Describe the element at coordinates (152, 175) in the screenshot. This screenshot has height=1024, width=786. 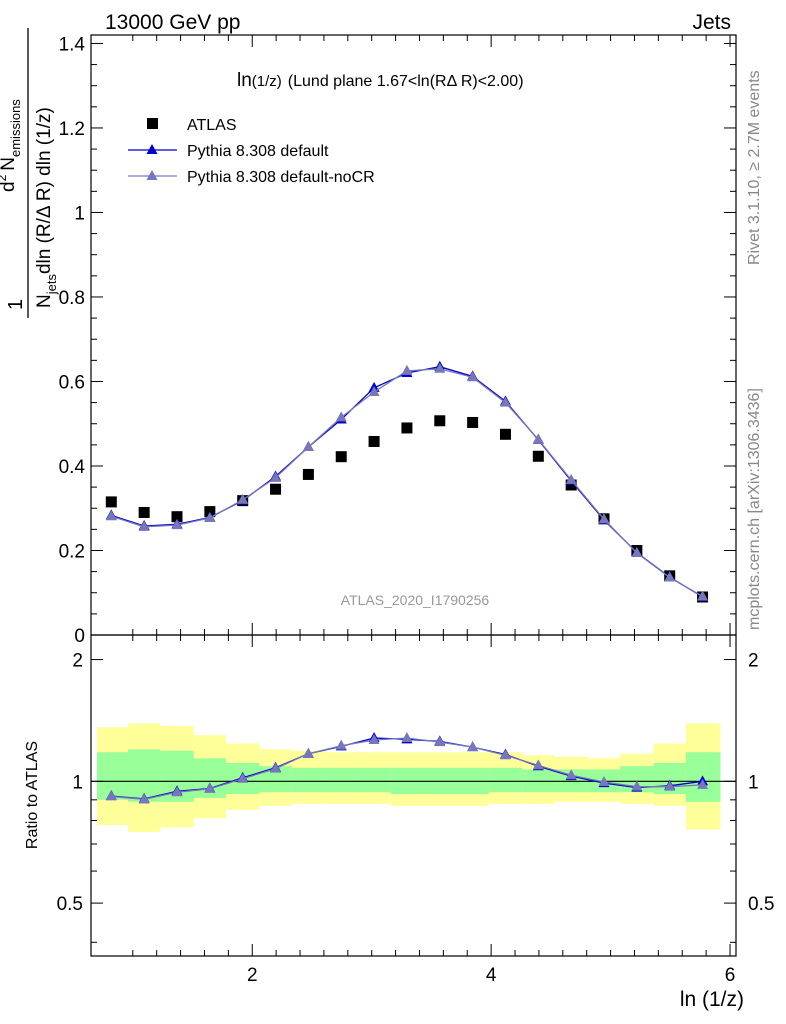
I see `legend-marker-nocr` at that location.